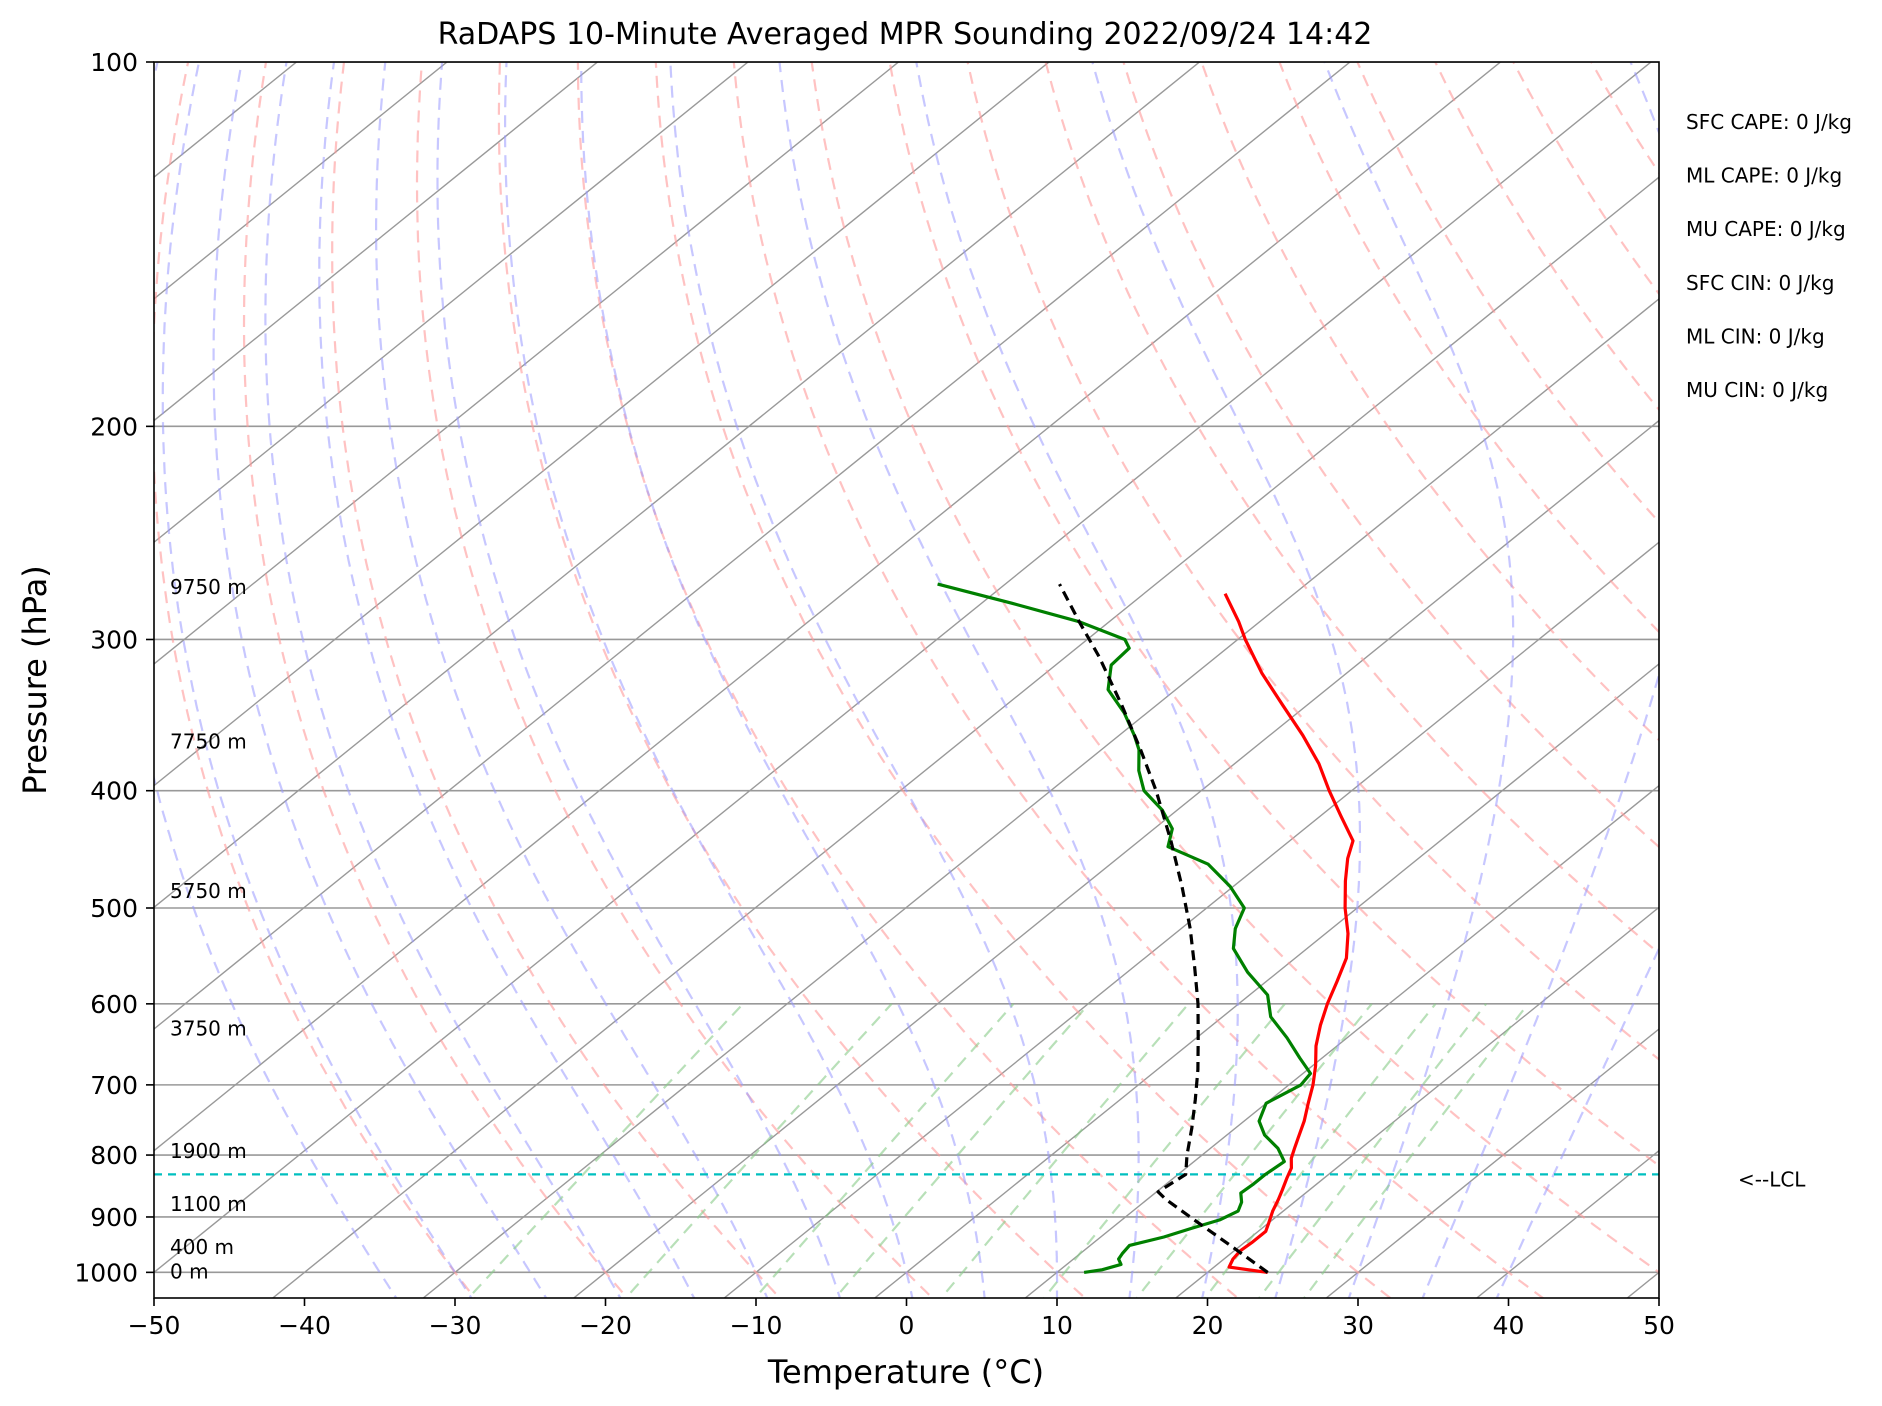  I want to click on y-tick-label: 900, so click(114, 1217).